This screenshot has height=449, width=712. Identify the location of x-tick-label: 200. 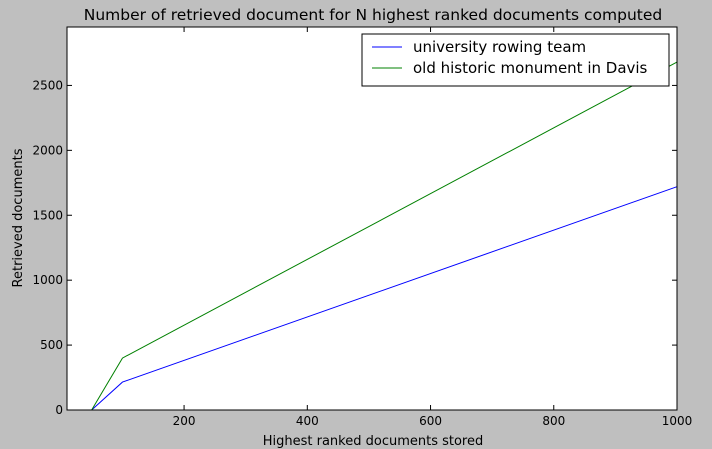
(184, 421).